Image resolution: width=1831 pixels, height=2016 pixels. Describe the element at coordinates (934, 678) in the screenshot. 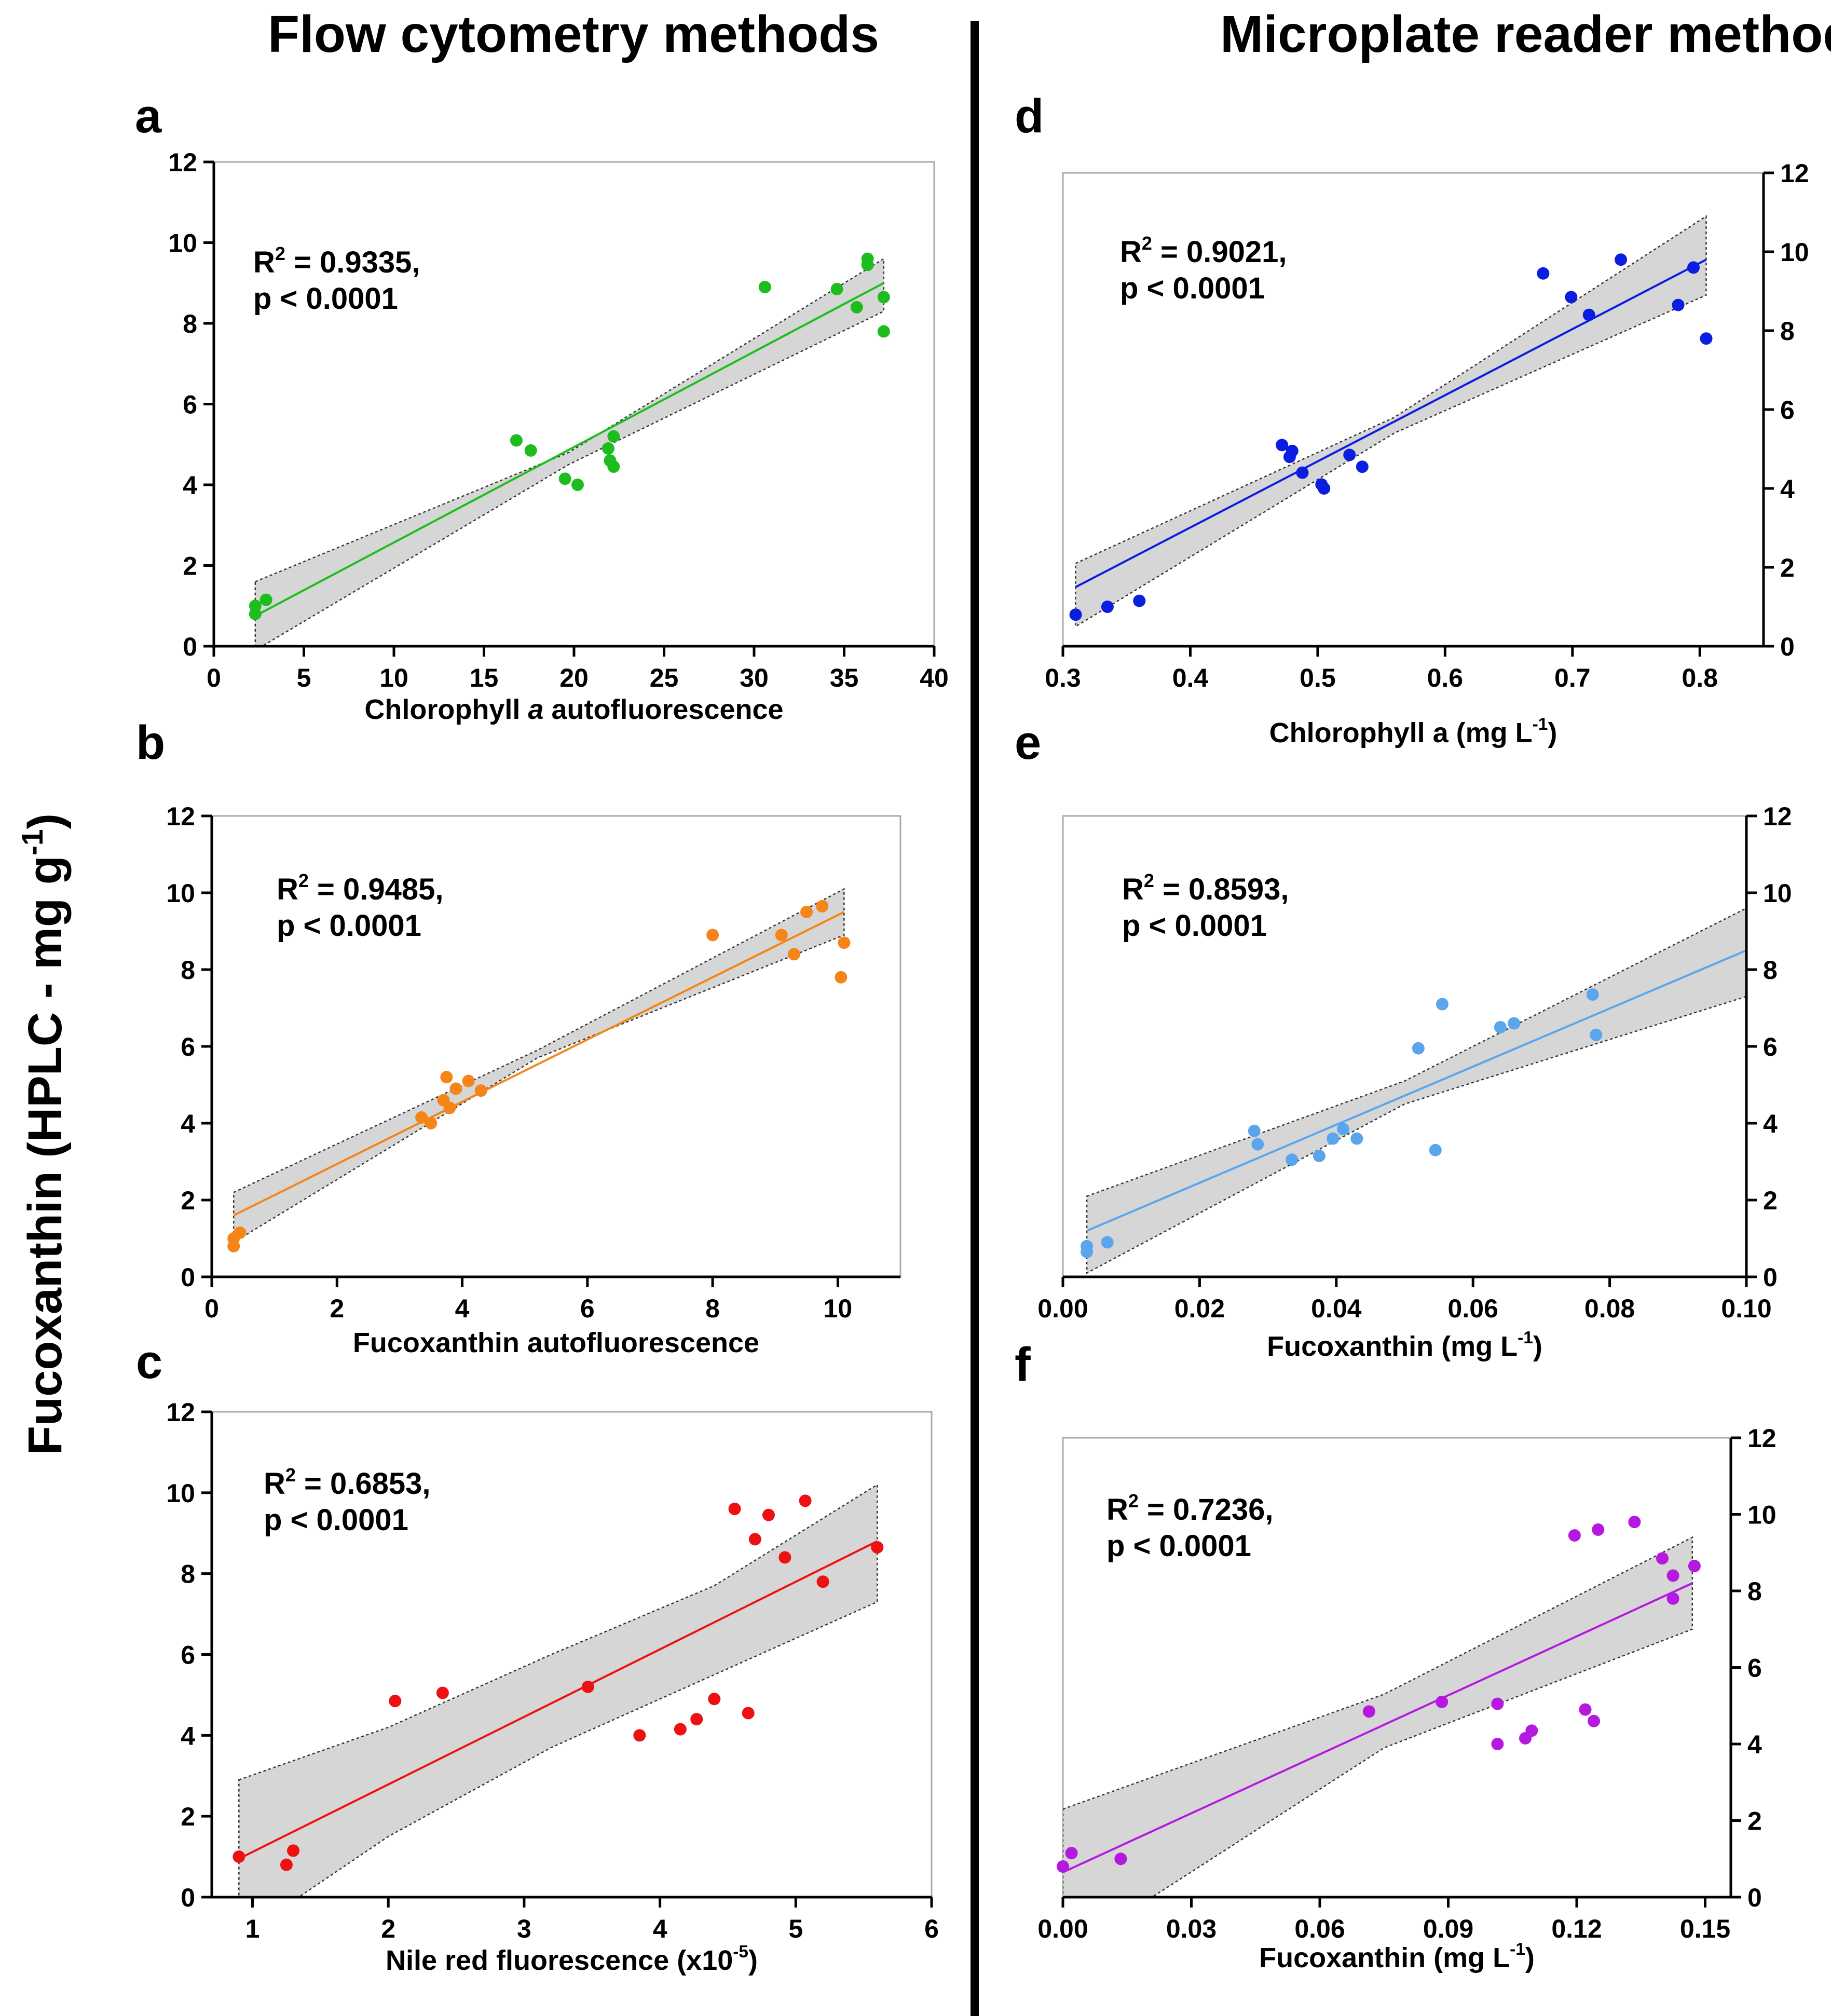

I see `x-tick-label-a-8: 40` at that location.